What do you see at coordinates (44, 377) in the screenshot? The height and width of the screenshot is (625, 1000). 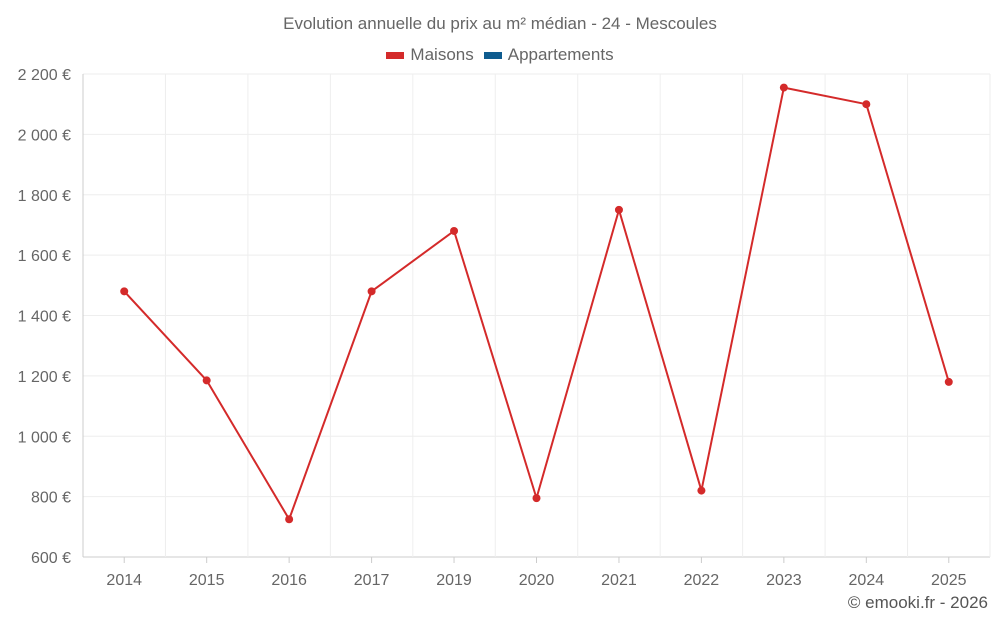 I see `y-tick-label: 1 200 €` at bounding box center [44, 377].